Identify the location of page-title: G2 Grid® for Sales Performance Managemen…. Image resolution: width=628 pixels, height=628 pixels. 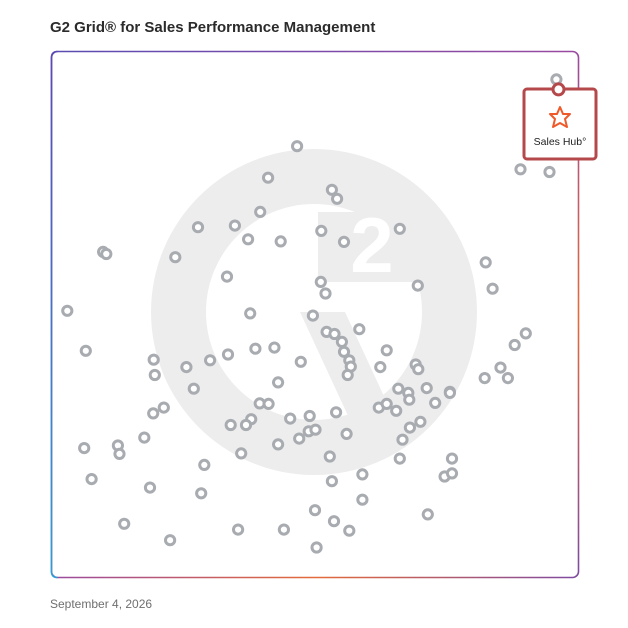
(213, 27).